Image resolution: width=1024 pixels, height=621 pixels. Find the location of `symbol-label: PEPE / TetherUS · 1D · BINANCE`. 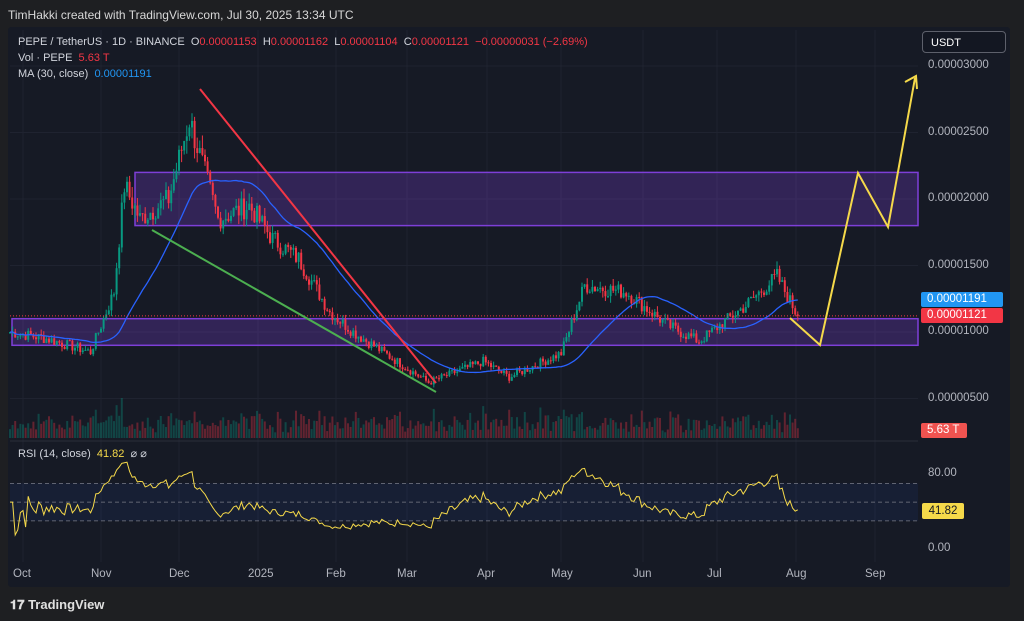

symbol-label: PEPE / TetherUS · 1D · BINANCE is located at coordinates (101, 42).